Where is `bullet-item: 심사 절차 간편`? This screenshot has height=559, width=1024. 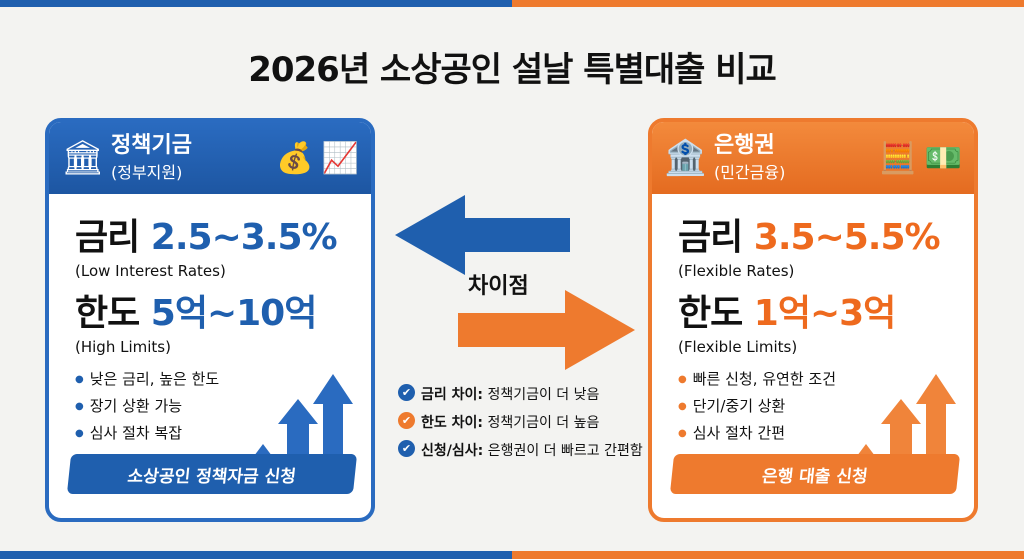
bullet-item: 심사 절차 간편 is located at coordinates (813, 432).